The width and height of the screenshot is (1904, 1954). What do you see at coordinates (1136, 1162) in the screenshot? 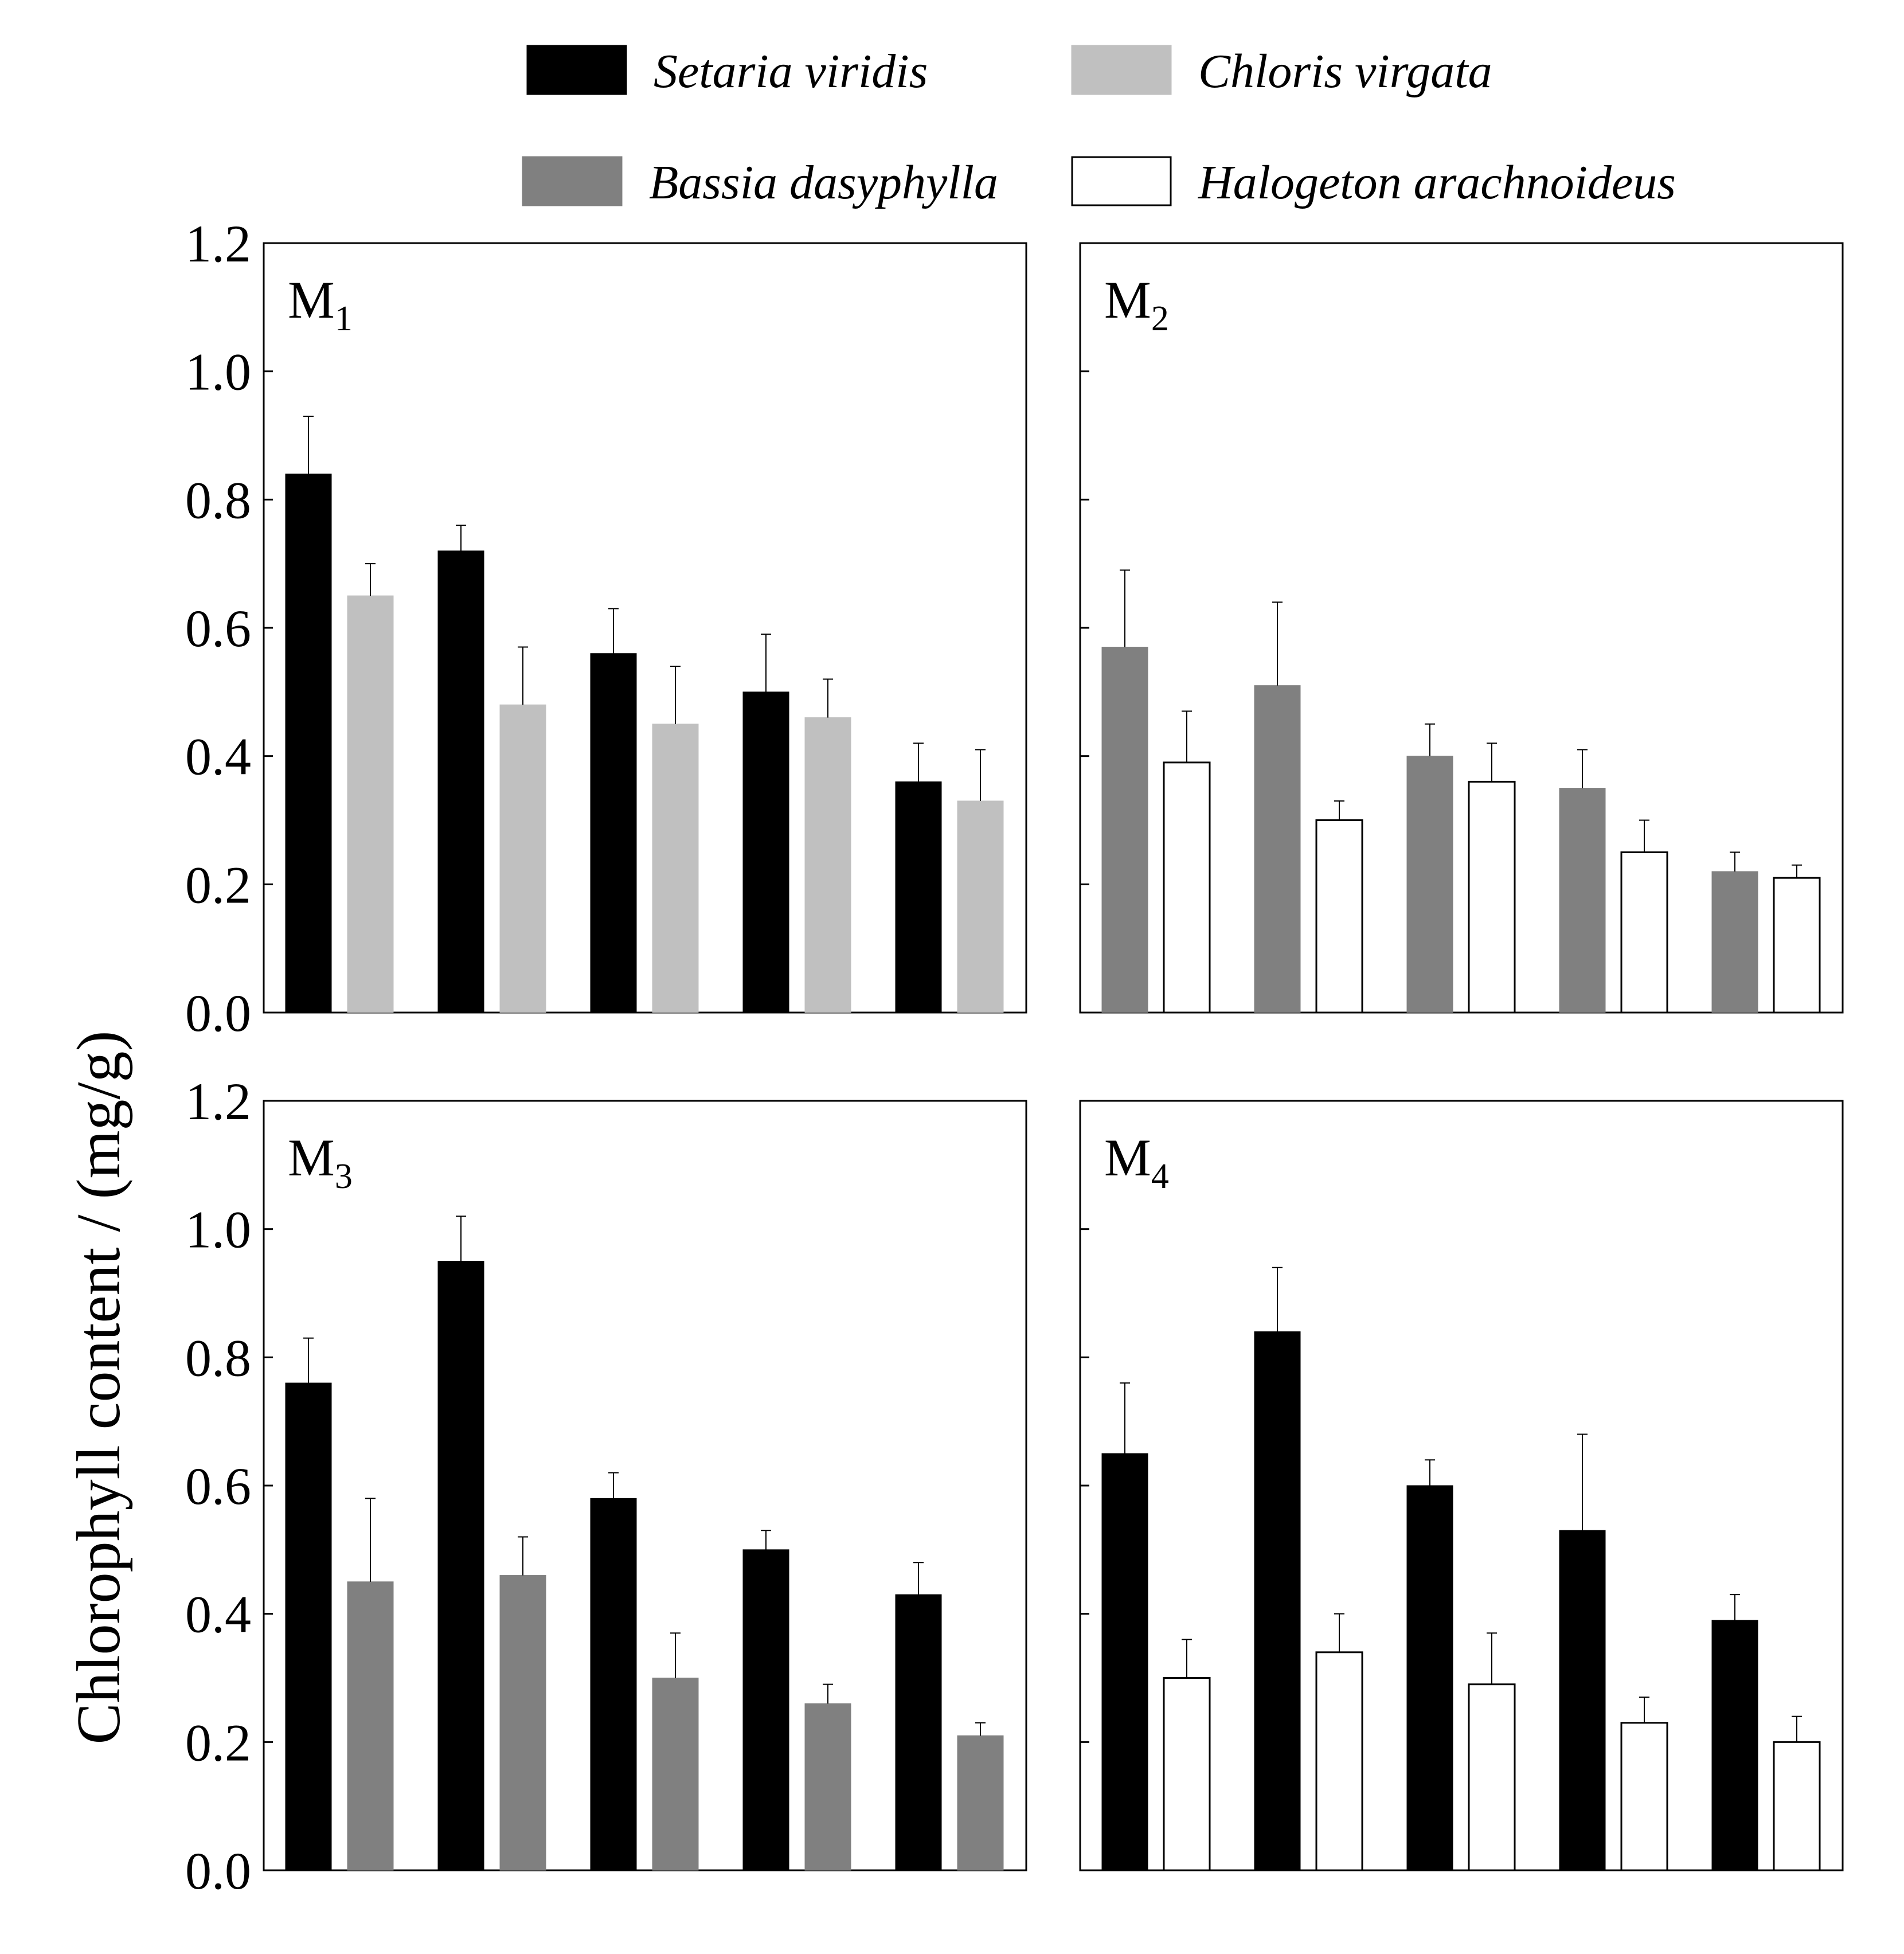
I see `m4-panel-label: M4` at bounding box center [1136, 1162].